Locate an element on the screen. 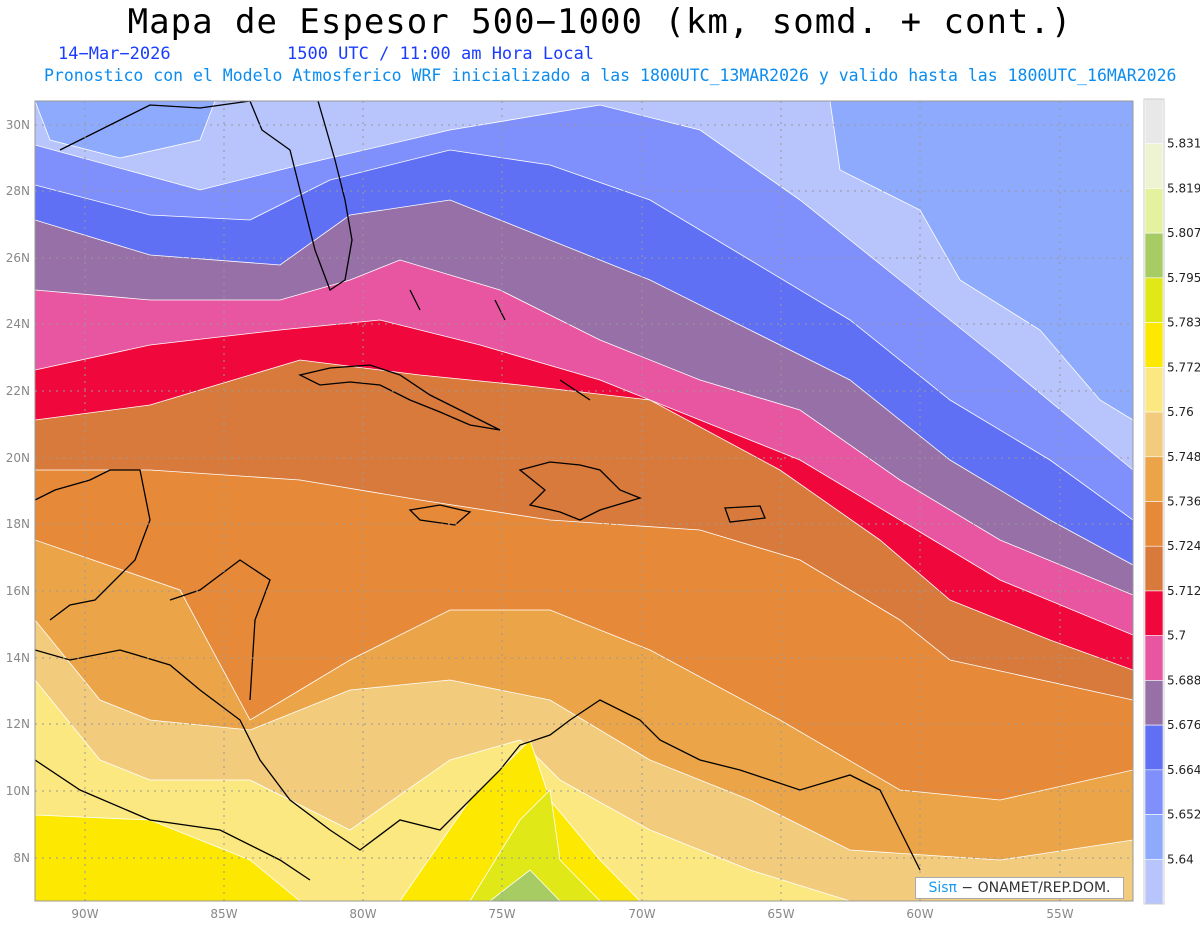 Image resolution: width=1200 pixels, height=927 pixels. colorbar-label: 5.688 is located at coordinates (1183, 680).